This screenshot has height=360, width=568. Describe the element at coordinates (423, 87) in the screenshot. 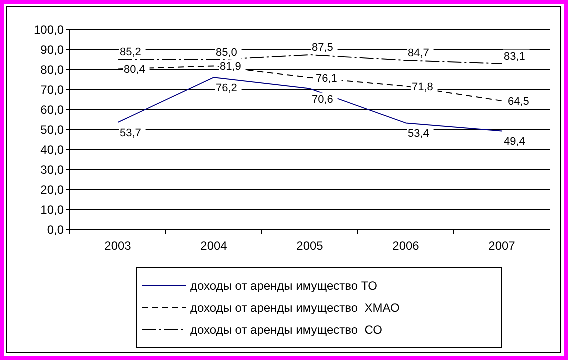

I see `data-label: 71,8` at that location.